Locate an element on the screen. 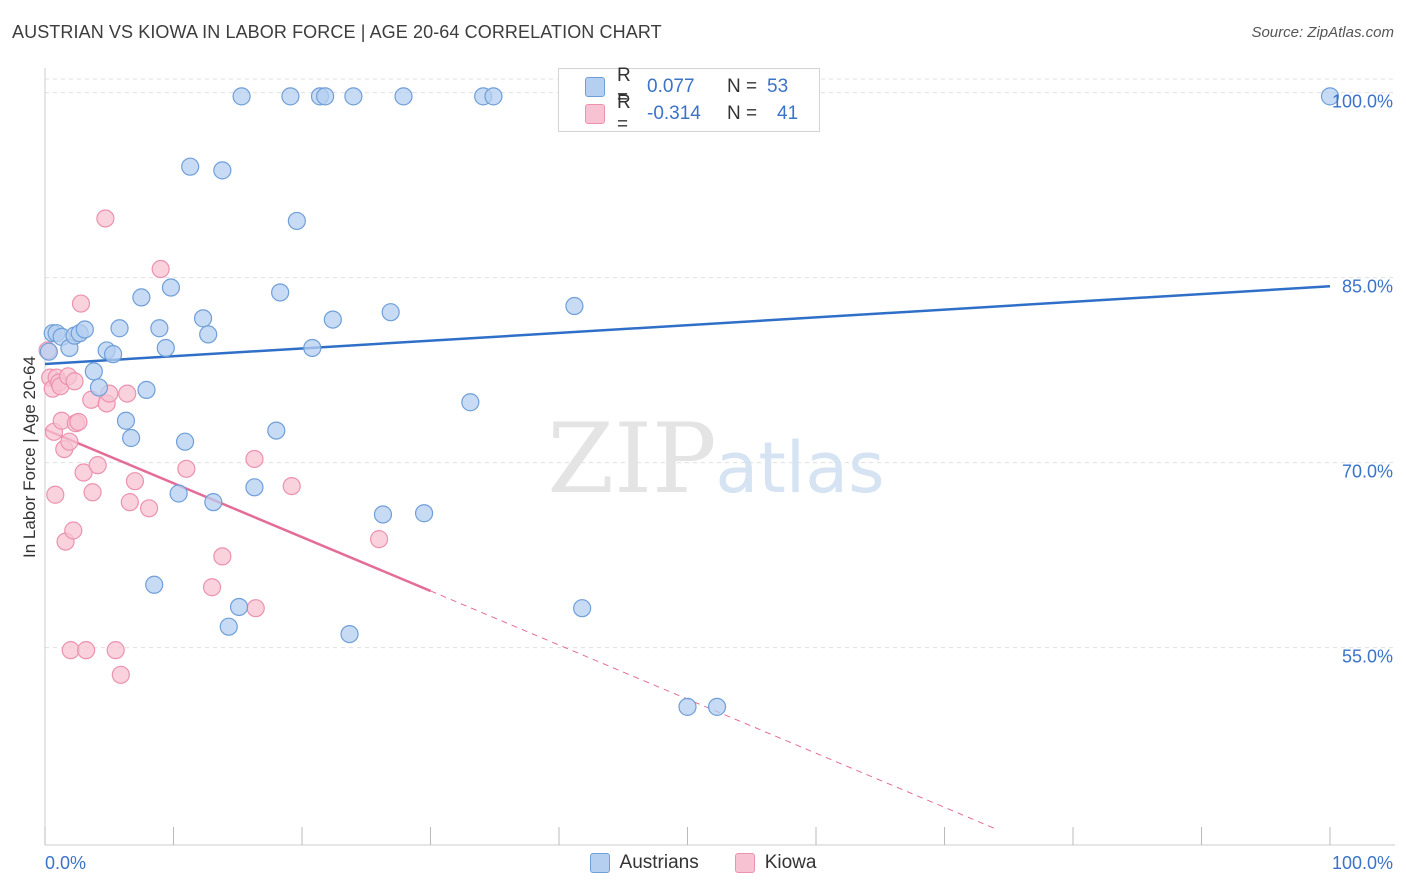  kiowa-trend-line is located at coordinates (237, 510).